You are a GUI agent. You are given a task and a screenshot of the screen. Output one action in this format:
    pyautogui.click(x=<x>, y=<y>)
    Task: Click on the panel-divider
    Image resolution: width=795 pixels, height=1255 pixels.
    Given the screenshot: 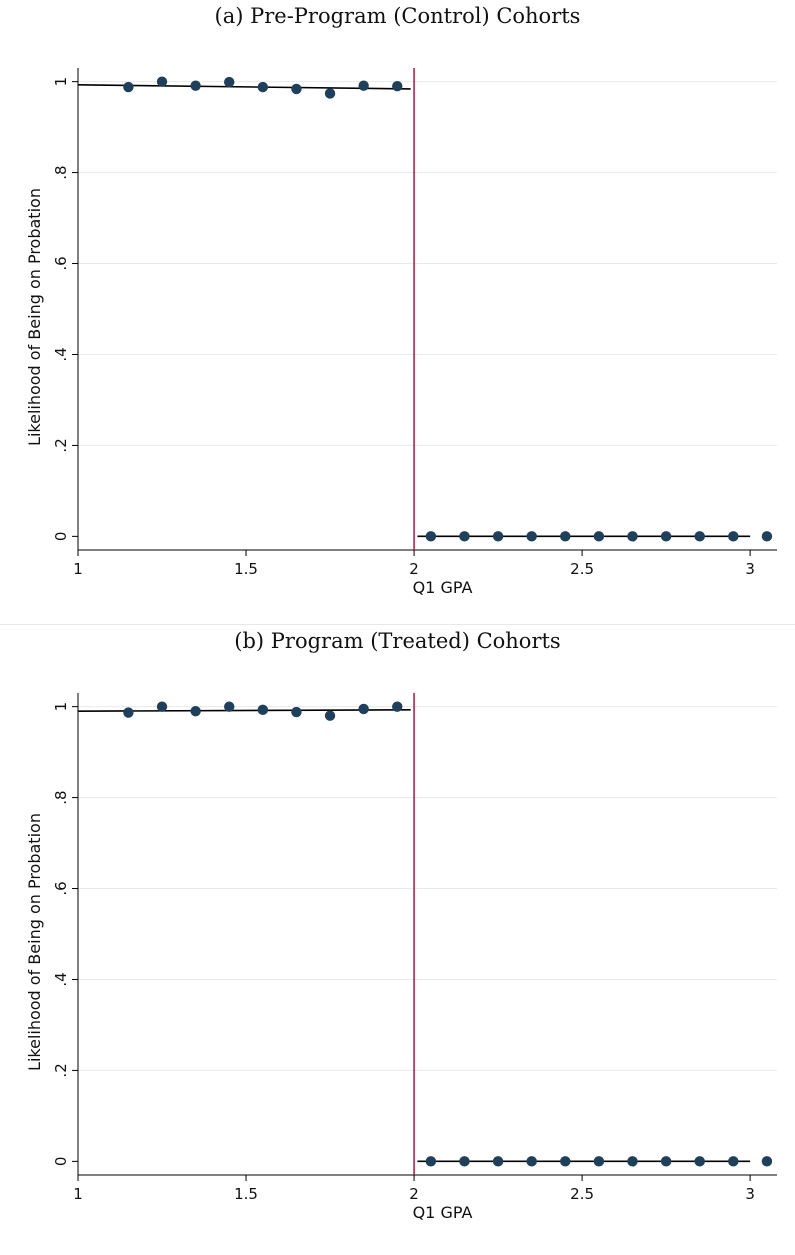 What is the action you would take?
    pyautogui.click(x=397, y=624)
    